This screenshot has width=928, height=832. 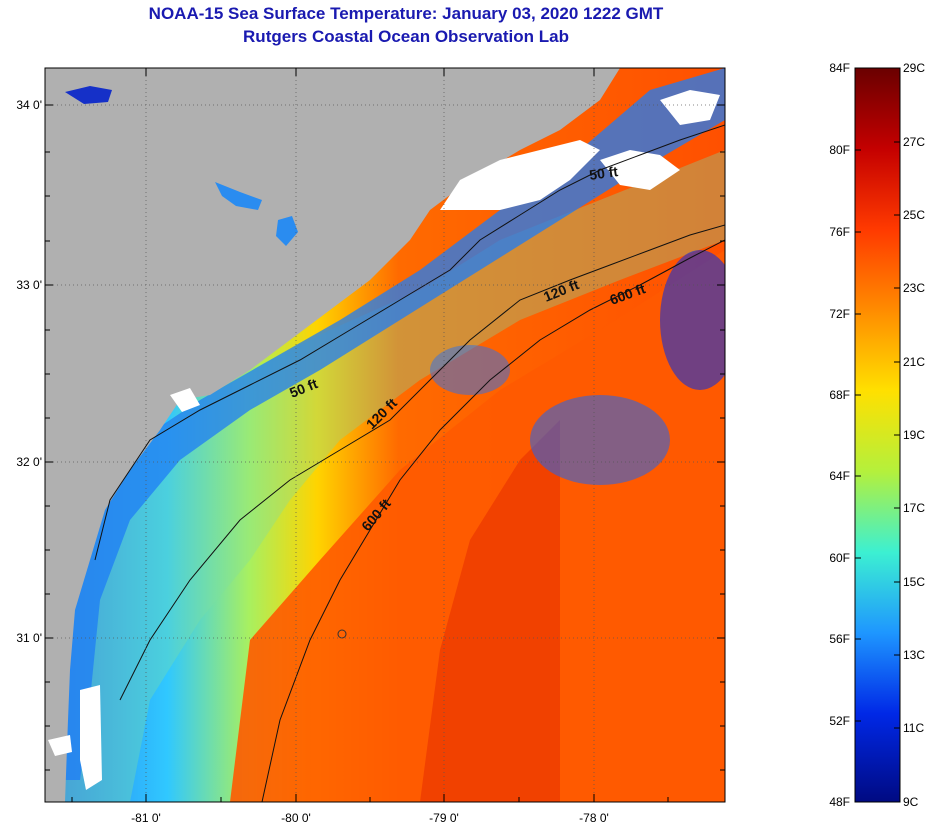 What do you see at coordinates (877, 435) in the screenshot?
I see `colorbar-scale` at bounding box center [877, 435].